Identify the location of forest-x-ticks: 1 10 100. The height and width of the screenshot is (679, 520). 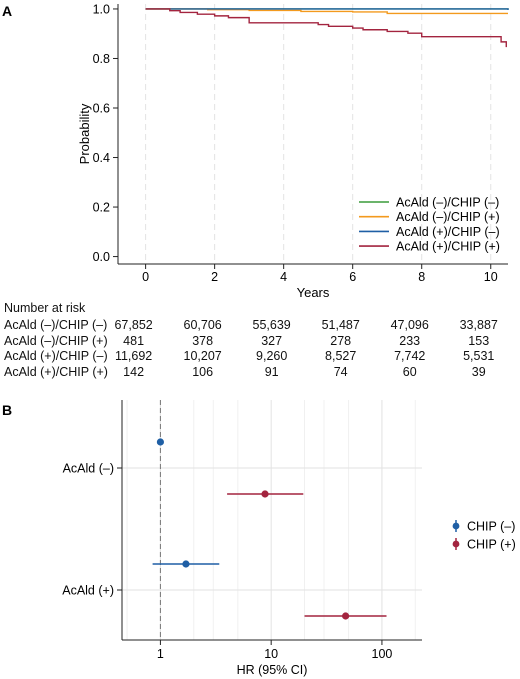
(274, 650).